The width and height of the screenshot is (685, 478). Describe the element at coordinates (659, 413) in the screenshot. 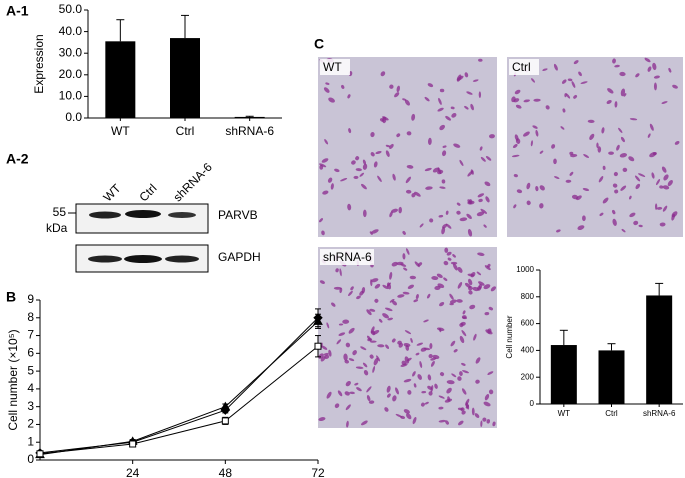

I see `x-tick-label: shRNA-6` at that location.